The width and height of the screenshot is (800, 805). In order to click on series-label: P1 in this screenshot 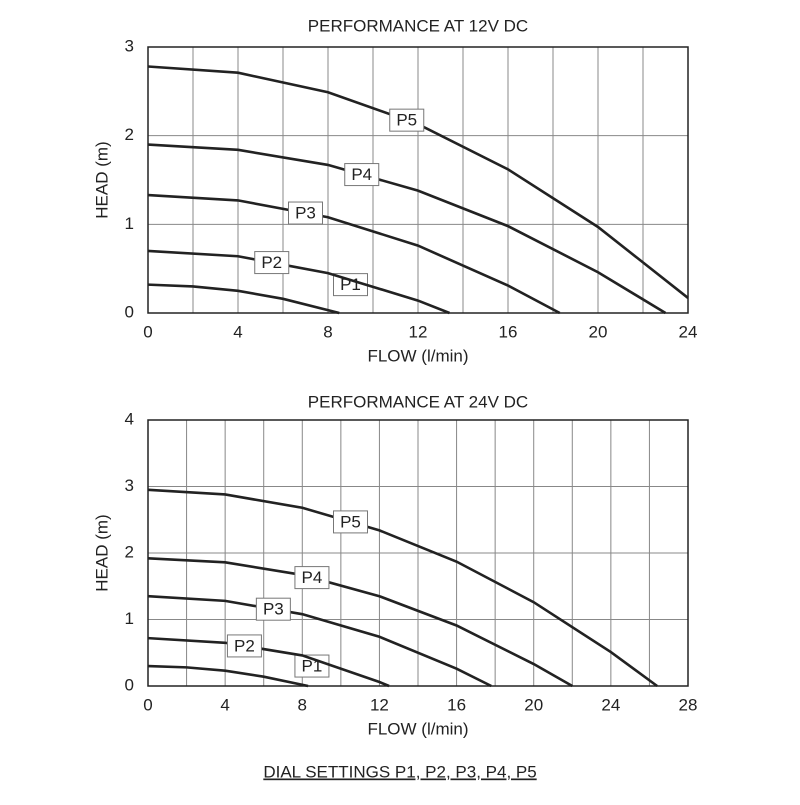, I will do `click(350, 284)`.